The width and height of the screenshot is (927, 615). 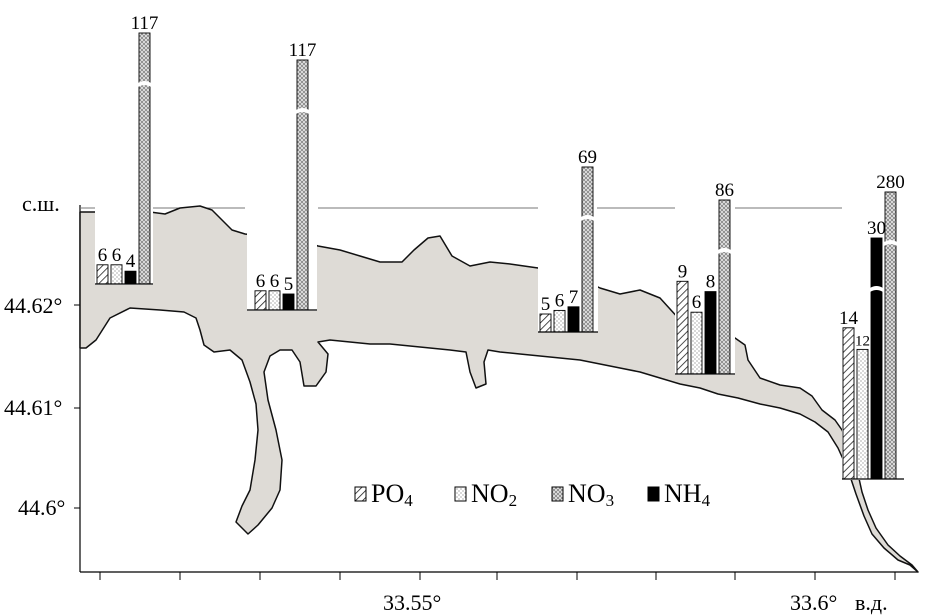 I want to click on legend-no3: NO3, so click(x=582, y=494).